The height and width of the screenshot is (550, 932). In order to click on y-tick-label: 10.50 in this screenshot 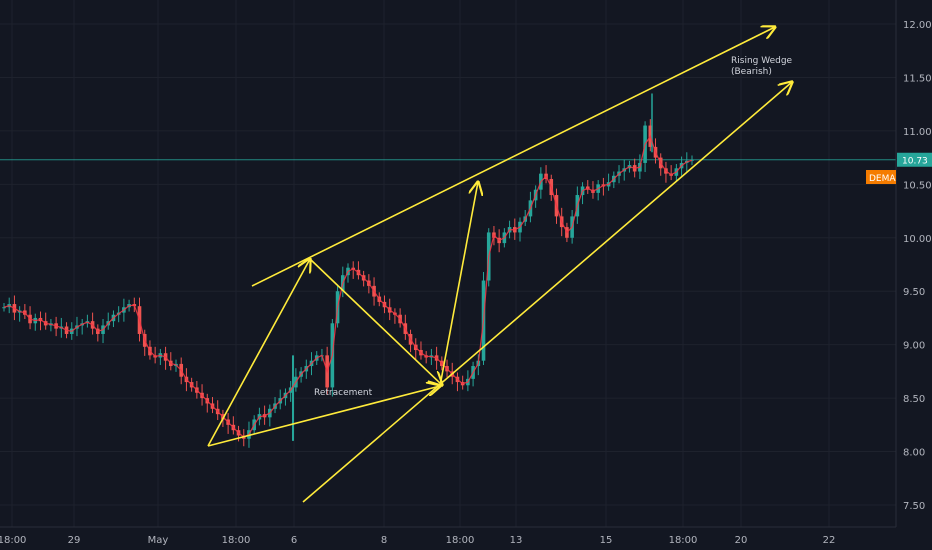, I will do `click(917, 185)`.